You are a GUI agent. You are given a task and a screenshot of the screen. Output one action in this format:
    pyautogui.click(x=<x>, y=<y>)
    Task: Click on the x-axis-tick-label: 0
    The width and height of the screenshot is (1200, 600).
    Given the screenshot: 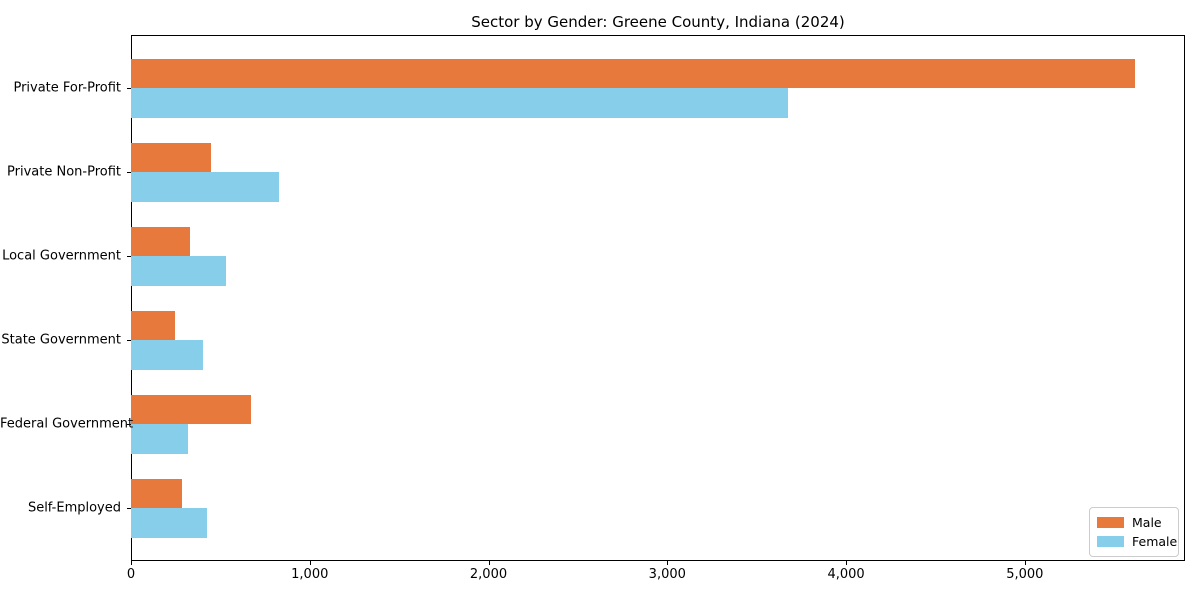 What is the action you would take?
    pyautogui.click(x=131, y=574)
    